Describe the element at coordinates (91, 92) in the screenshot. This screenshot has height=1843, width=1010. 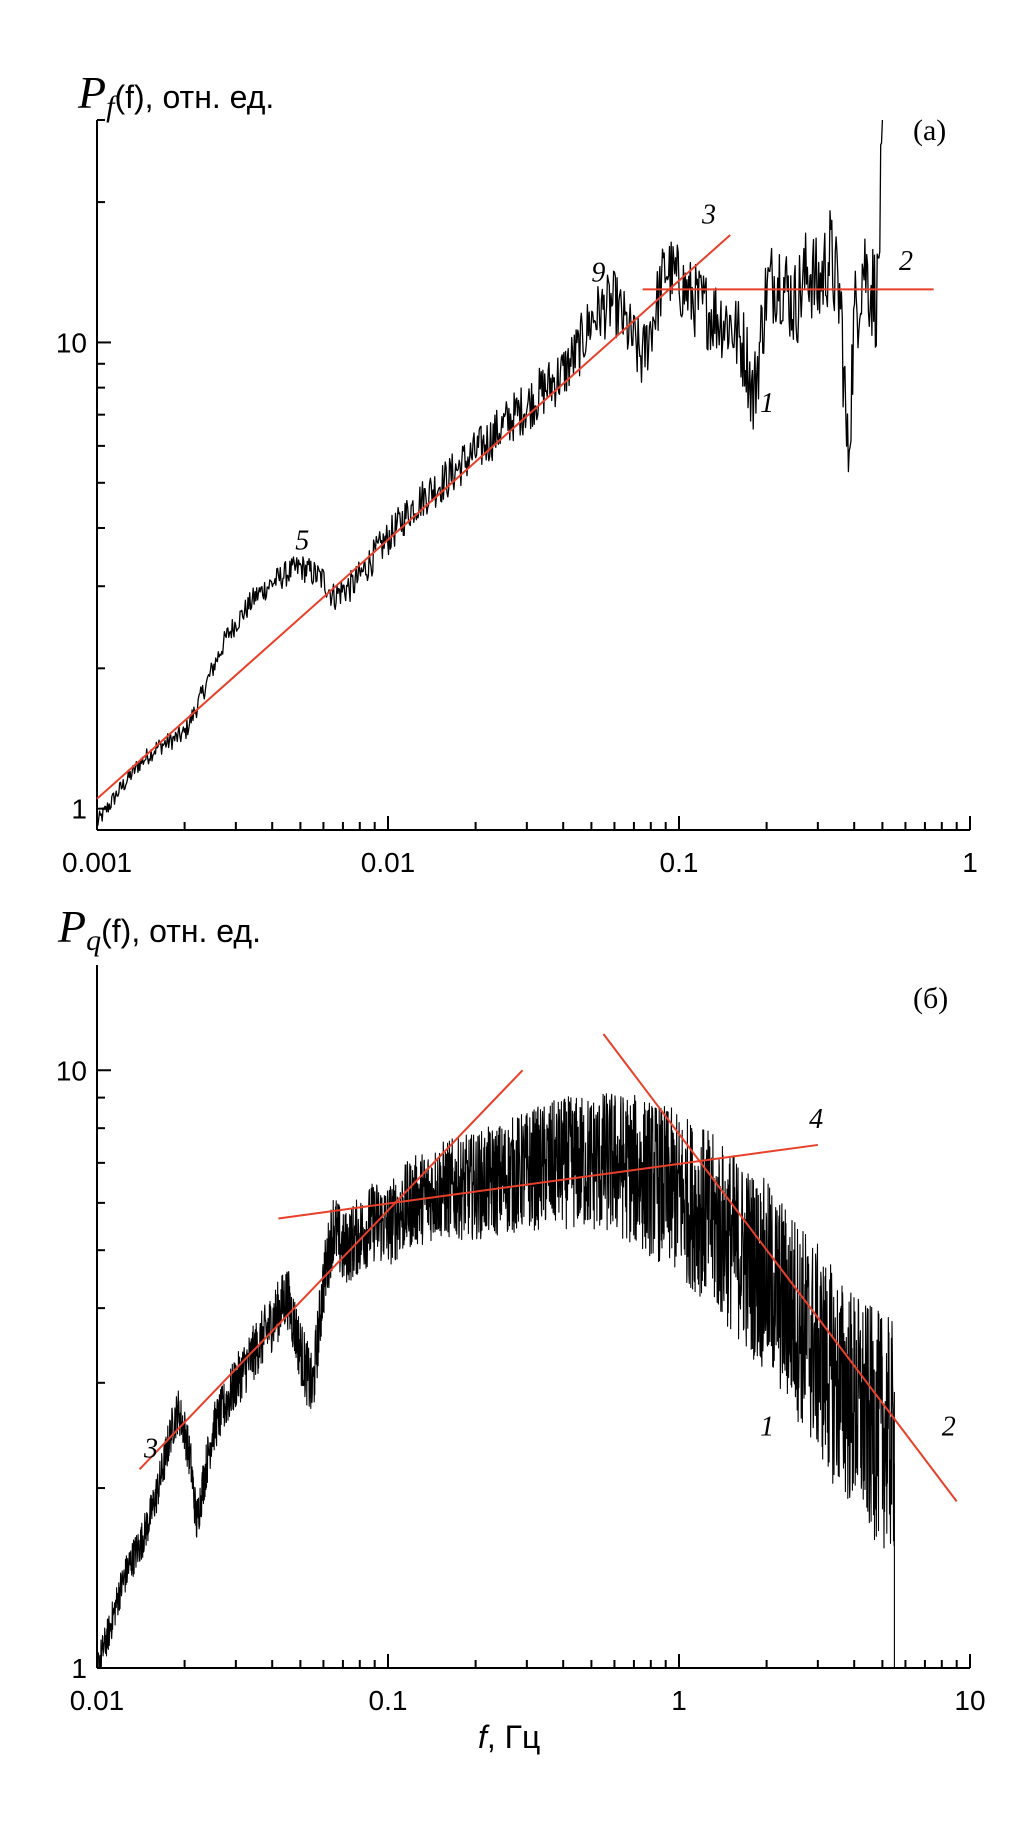
I see `panel-a-ylabel-symbol: P` at that location.